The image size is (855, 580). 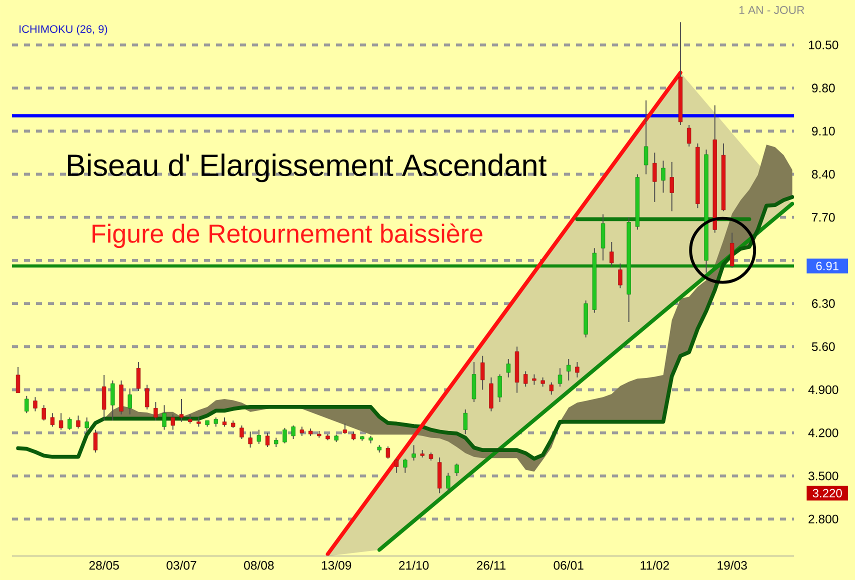 What do you see at coordinates (823, 174) in the screenshot?
I see `y-tick-label: 8.40` at bounding box center [823, 174].